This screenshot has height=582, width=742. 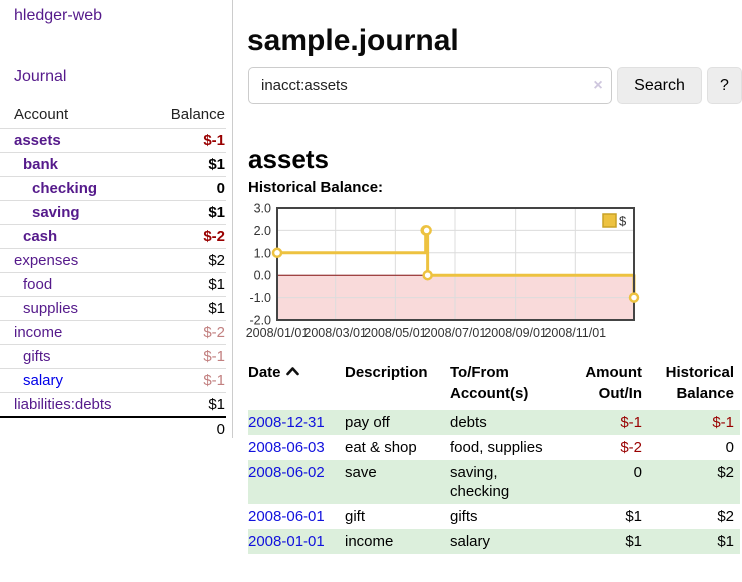 What do you see at coordinates (286, 516) in the screenshot?
I see `transaction-date-link: 2008-06-01` at bounding box center [286, 516].